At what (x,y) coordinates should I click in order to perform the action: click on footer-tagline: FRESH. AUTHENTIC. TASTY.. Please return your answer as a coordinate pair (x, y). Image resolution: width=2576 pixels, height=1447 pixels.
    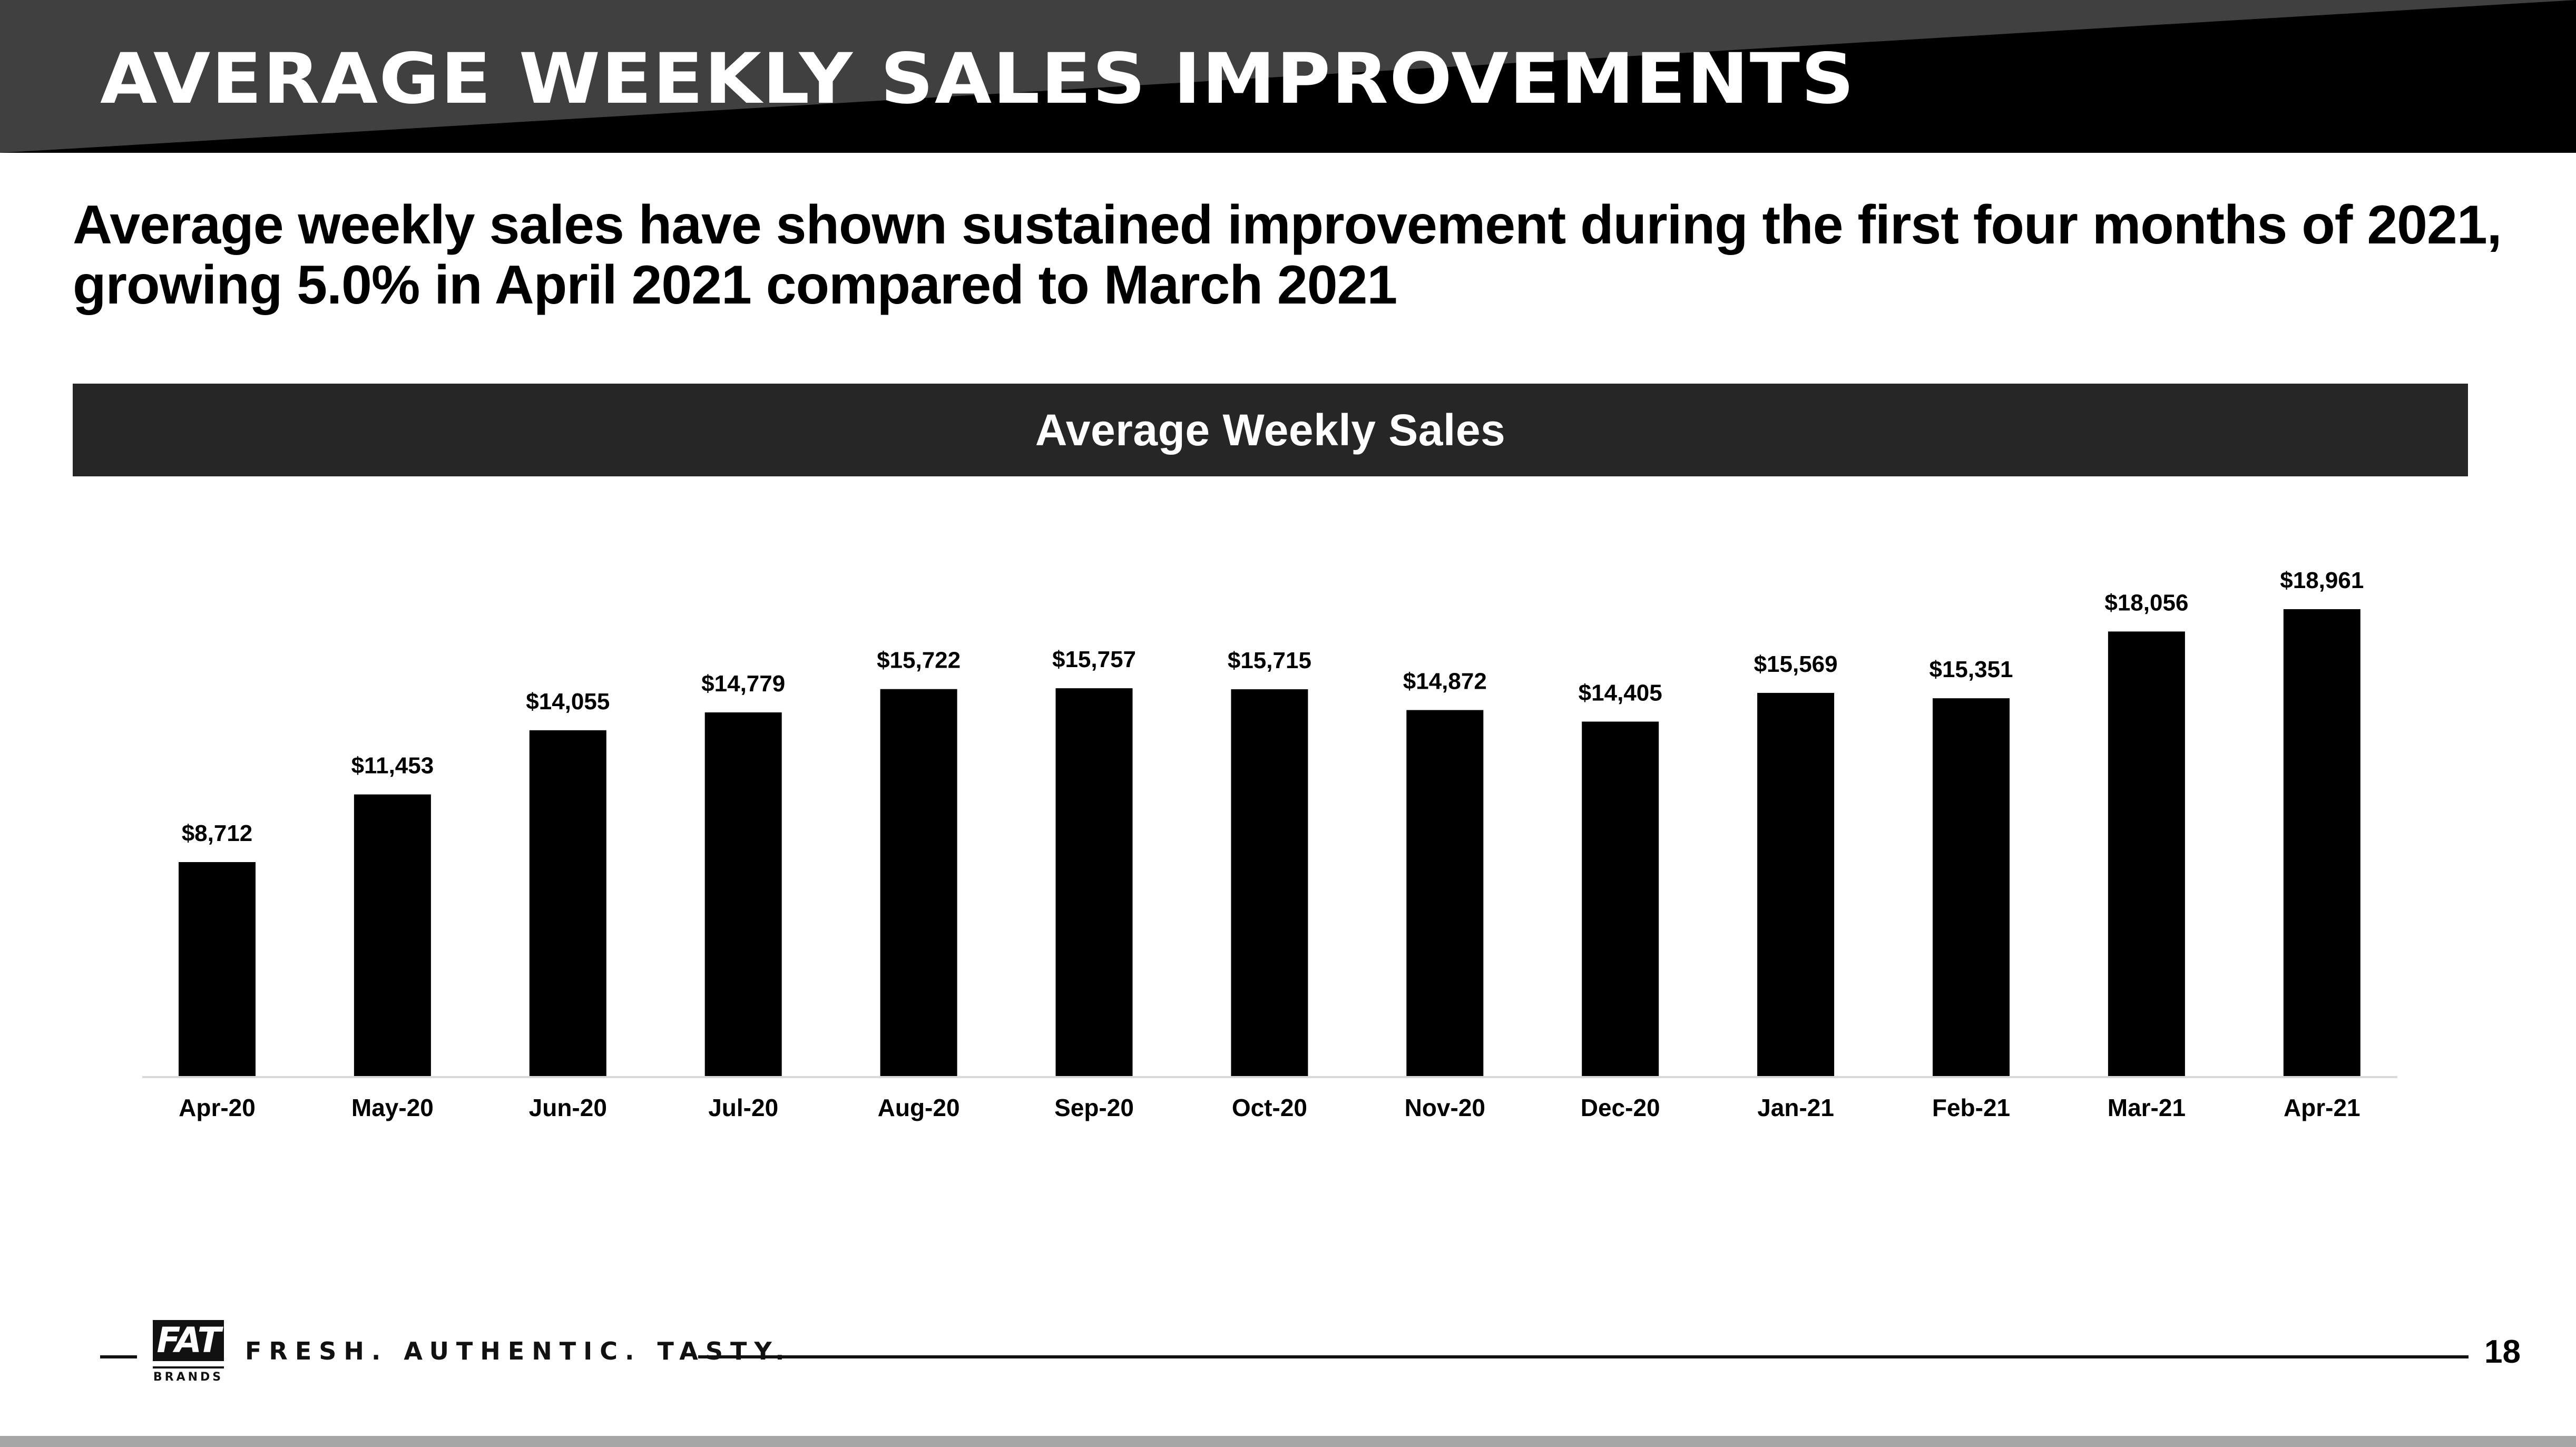
    Looking at the image, I should click on (518, 1351).